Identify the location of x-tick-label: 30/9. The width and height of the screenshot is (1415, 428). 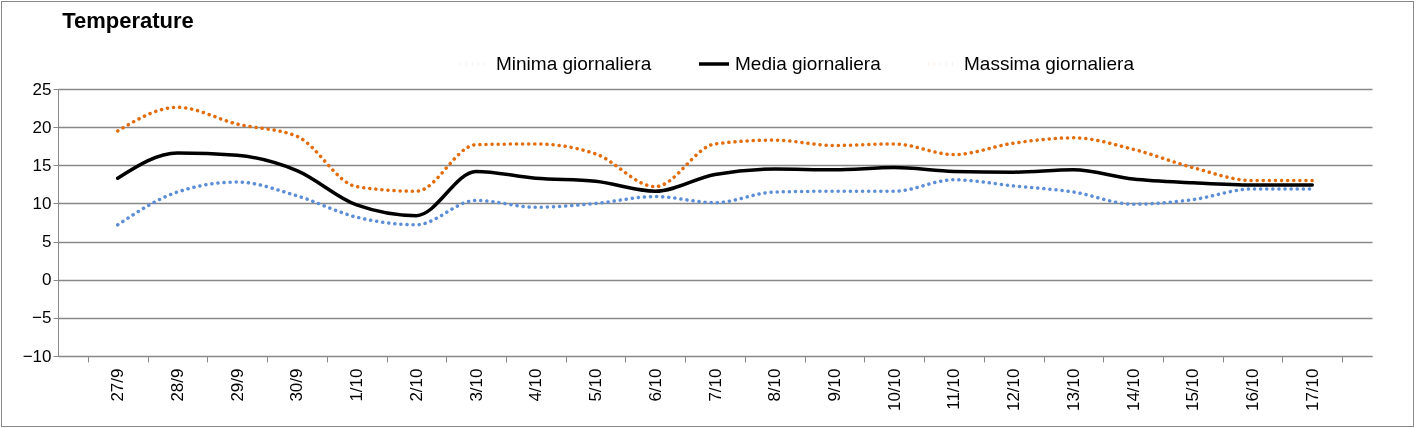
(297, 385).